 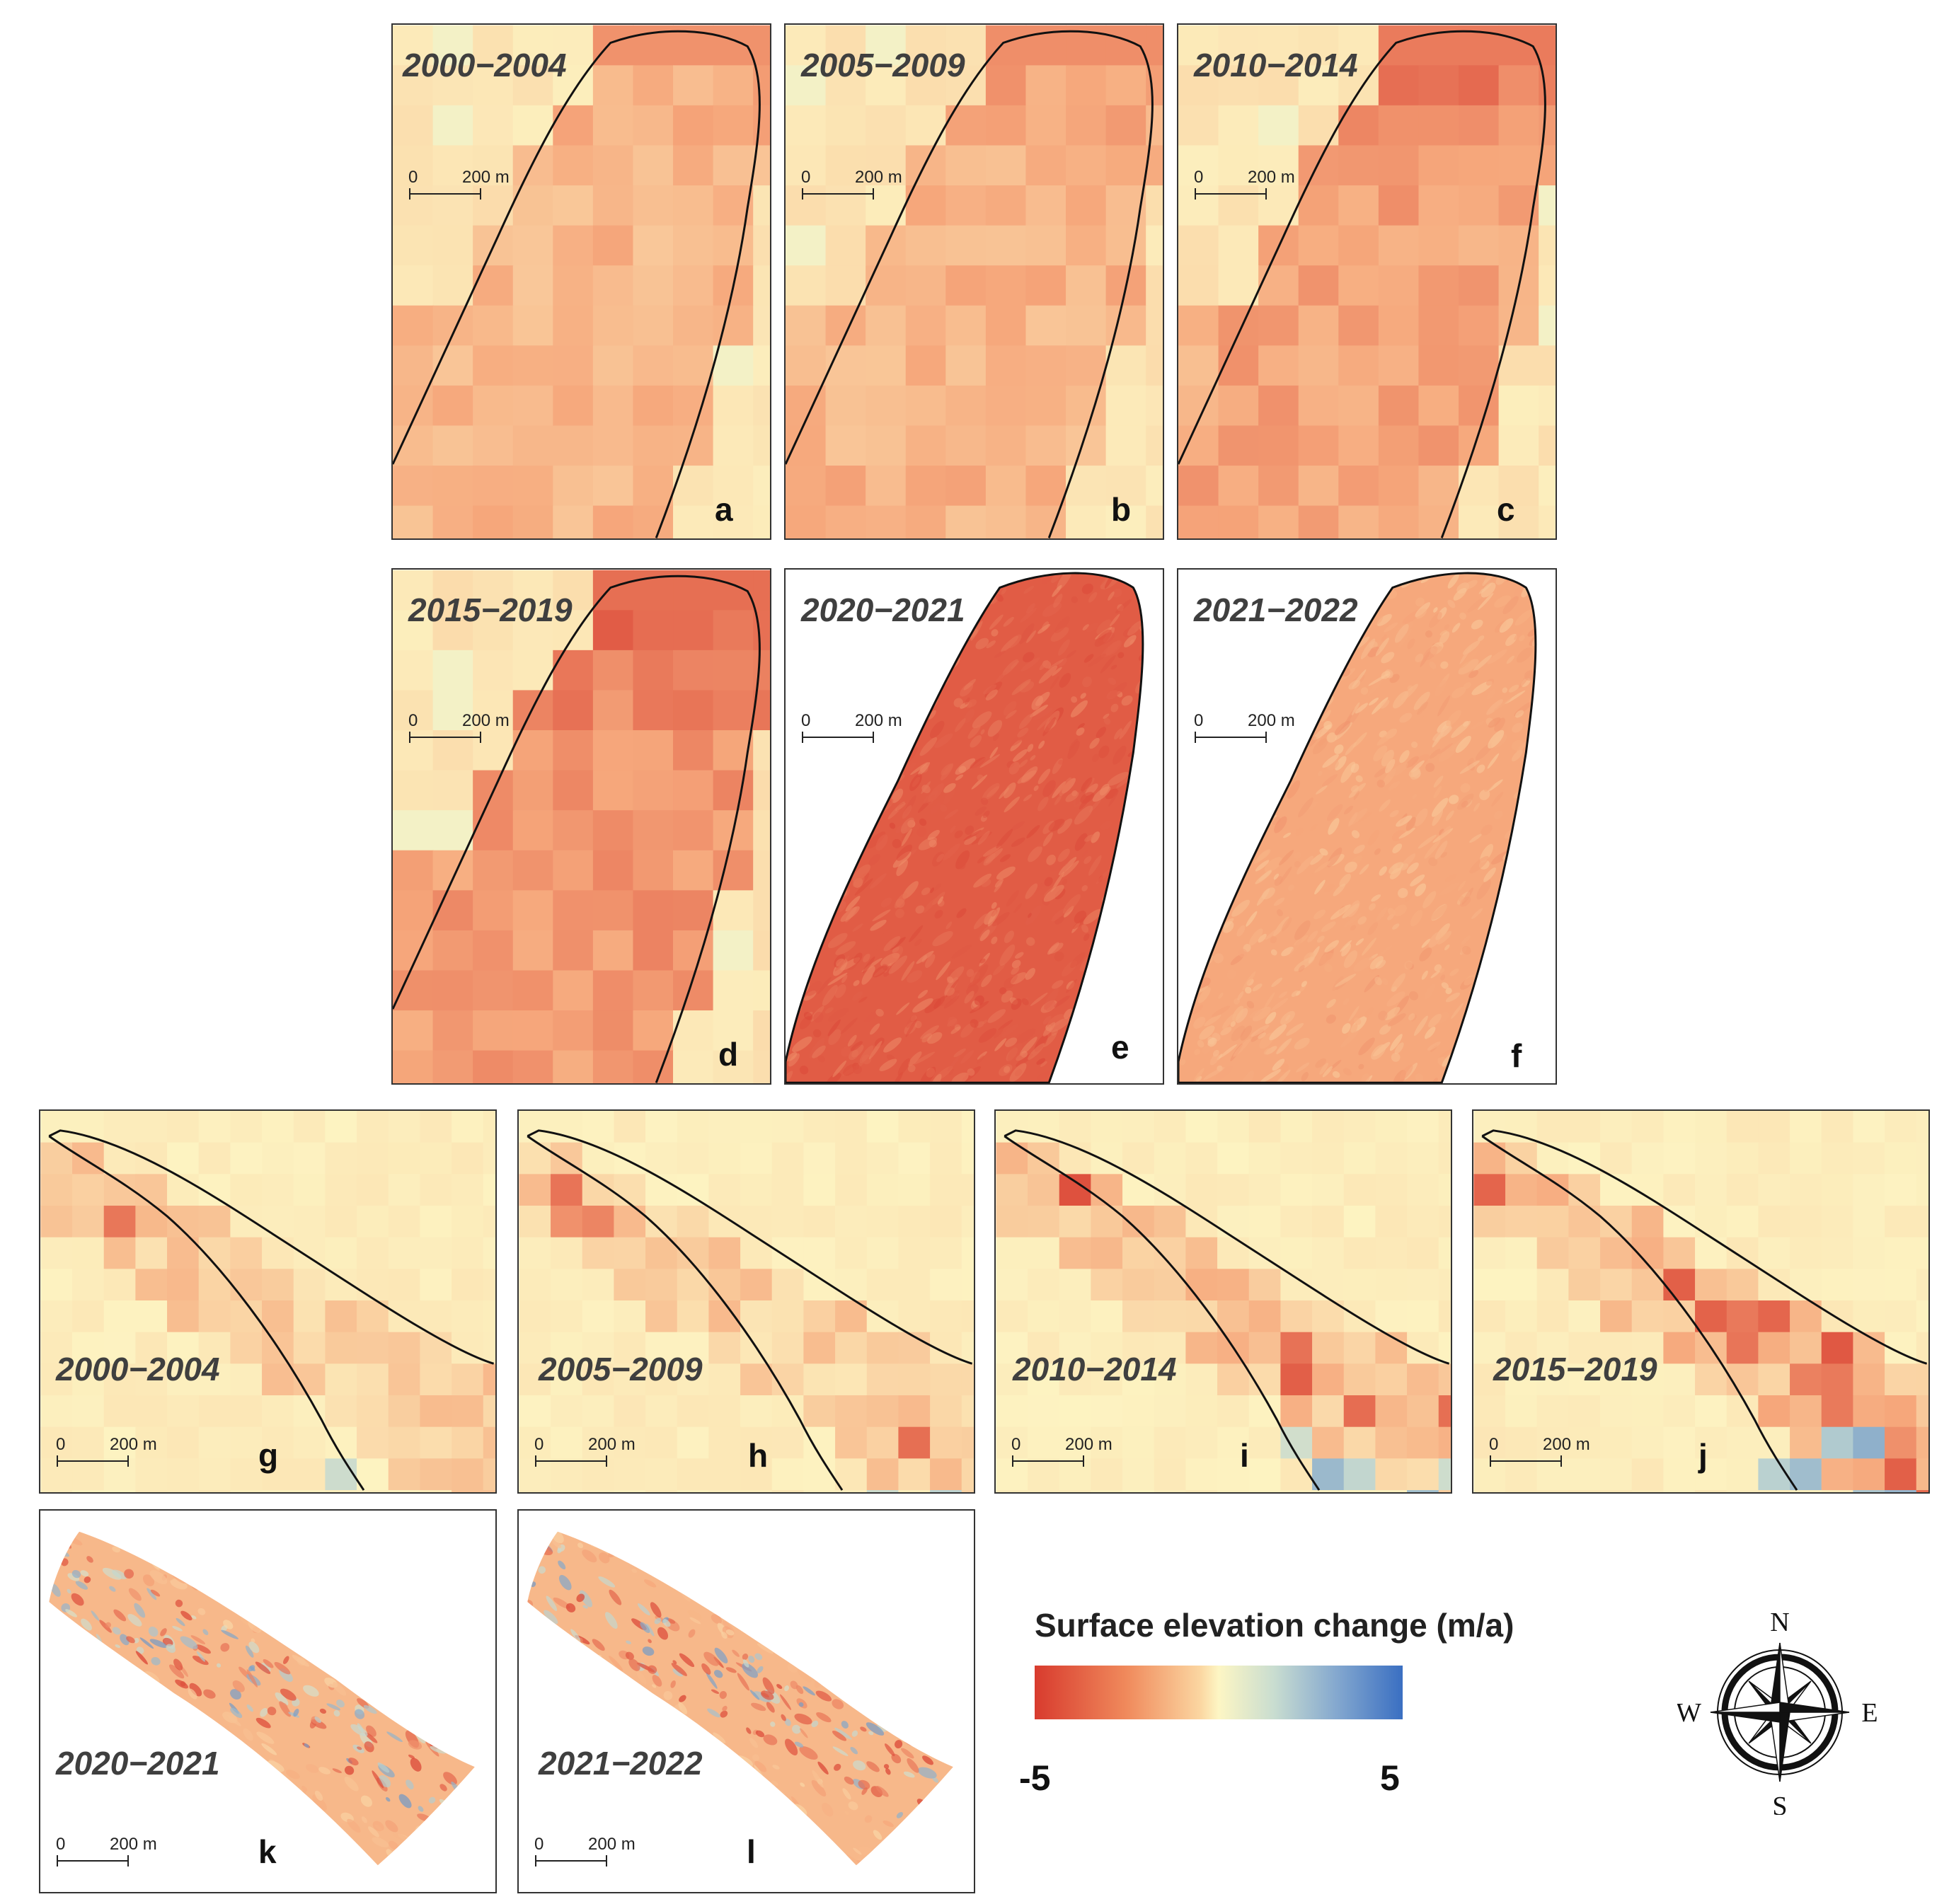 I want to click on map-panel-f: 2021−2022 0 200 m f, so click(x=1367, y=826).